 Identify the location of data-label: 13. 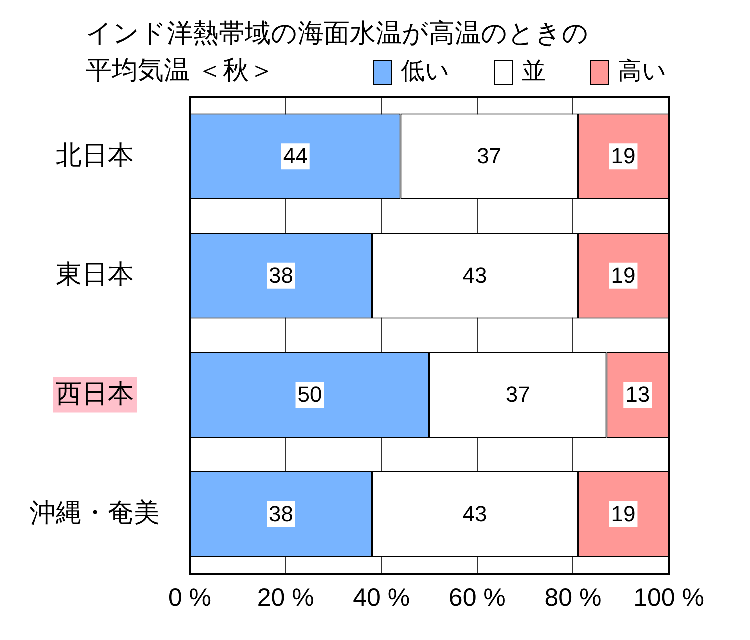
(638, 395).